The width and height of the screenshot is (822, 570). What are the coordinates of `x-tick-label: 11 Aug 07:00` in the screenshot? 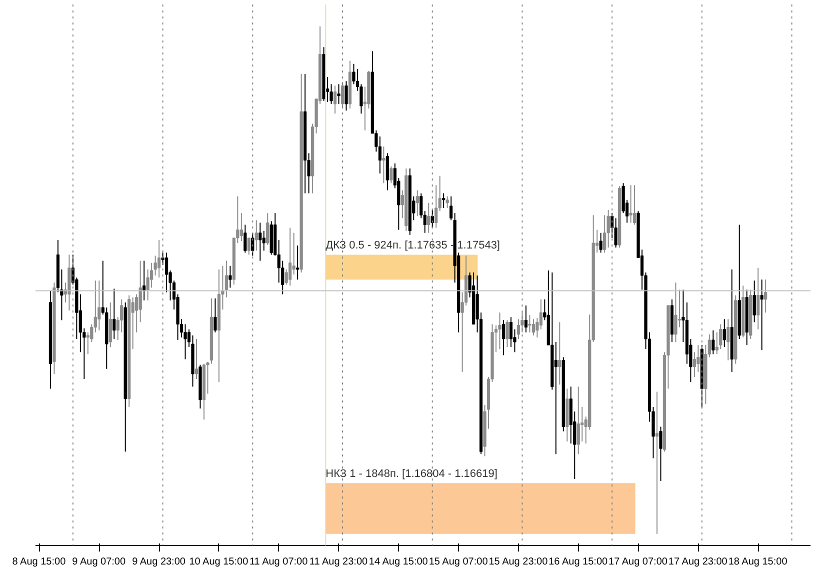 It's located at (278, 562).